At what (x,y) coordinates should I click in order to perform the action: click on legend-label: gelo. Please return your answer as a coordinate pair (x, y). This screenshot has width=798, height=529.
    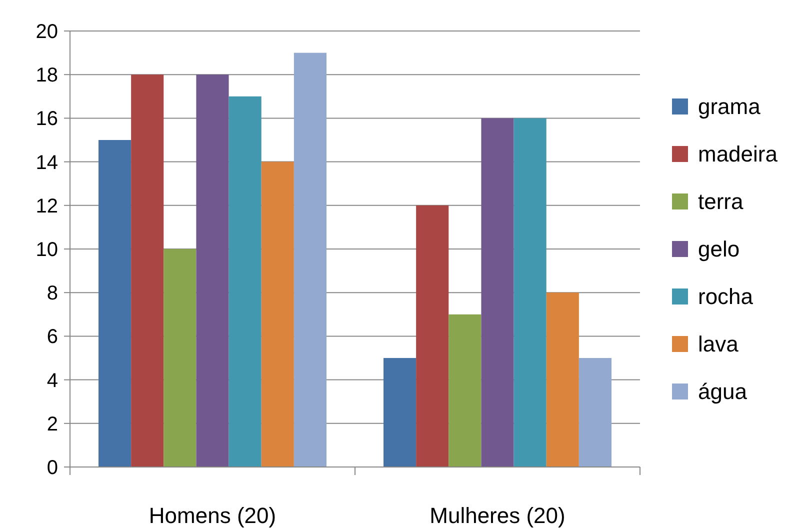
    Looking at the image, I should click on (719, 249).